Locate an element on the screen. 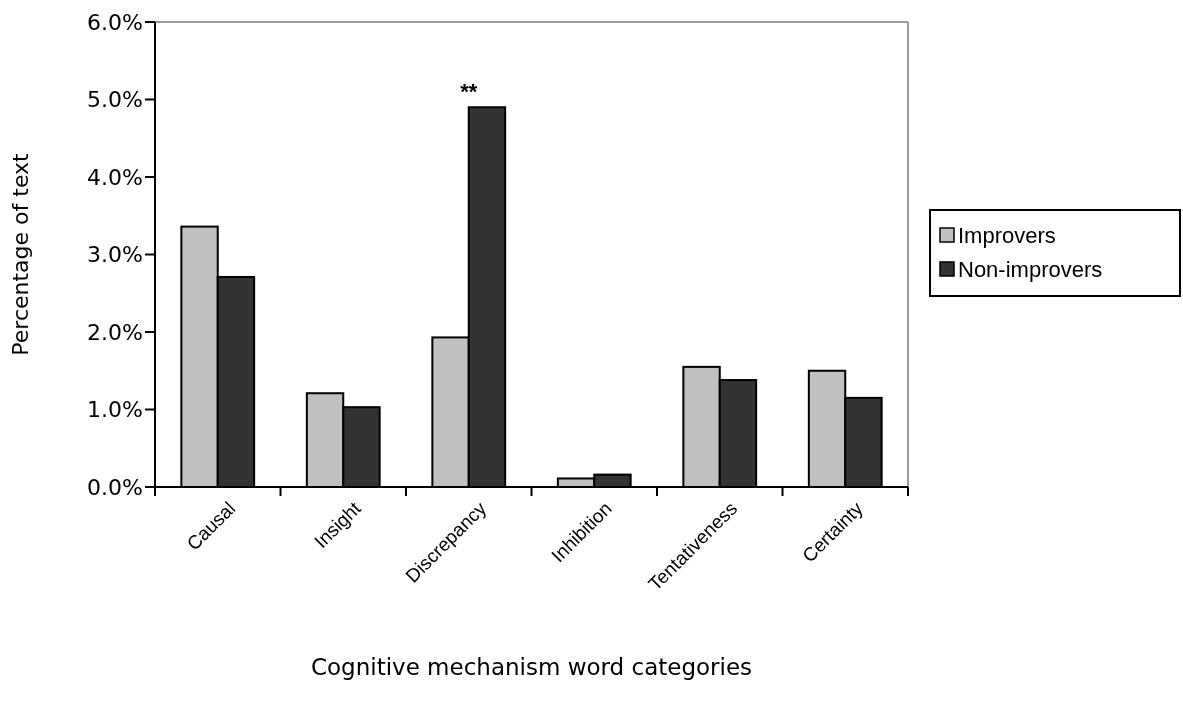 This screenshot has width=1183, height=715. annotation: ** is located at coordinates (469, 92).